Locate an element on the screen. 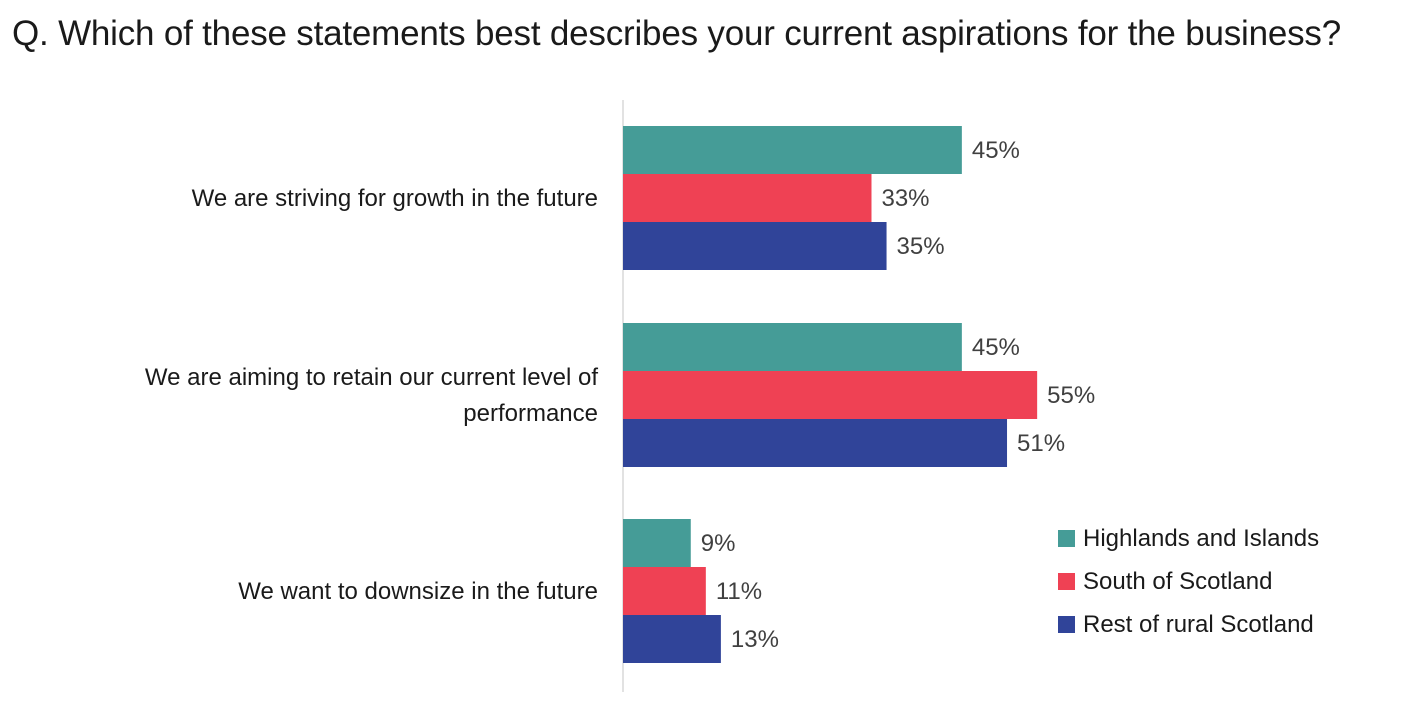 The height and width of the screenshot is (708, 1420). legend-label: Highlands and Islands is located at coordinates (1201, 538).